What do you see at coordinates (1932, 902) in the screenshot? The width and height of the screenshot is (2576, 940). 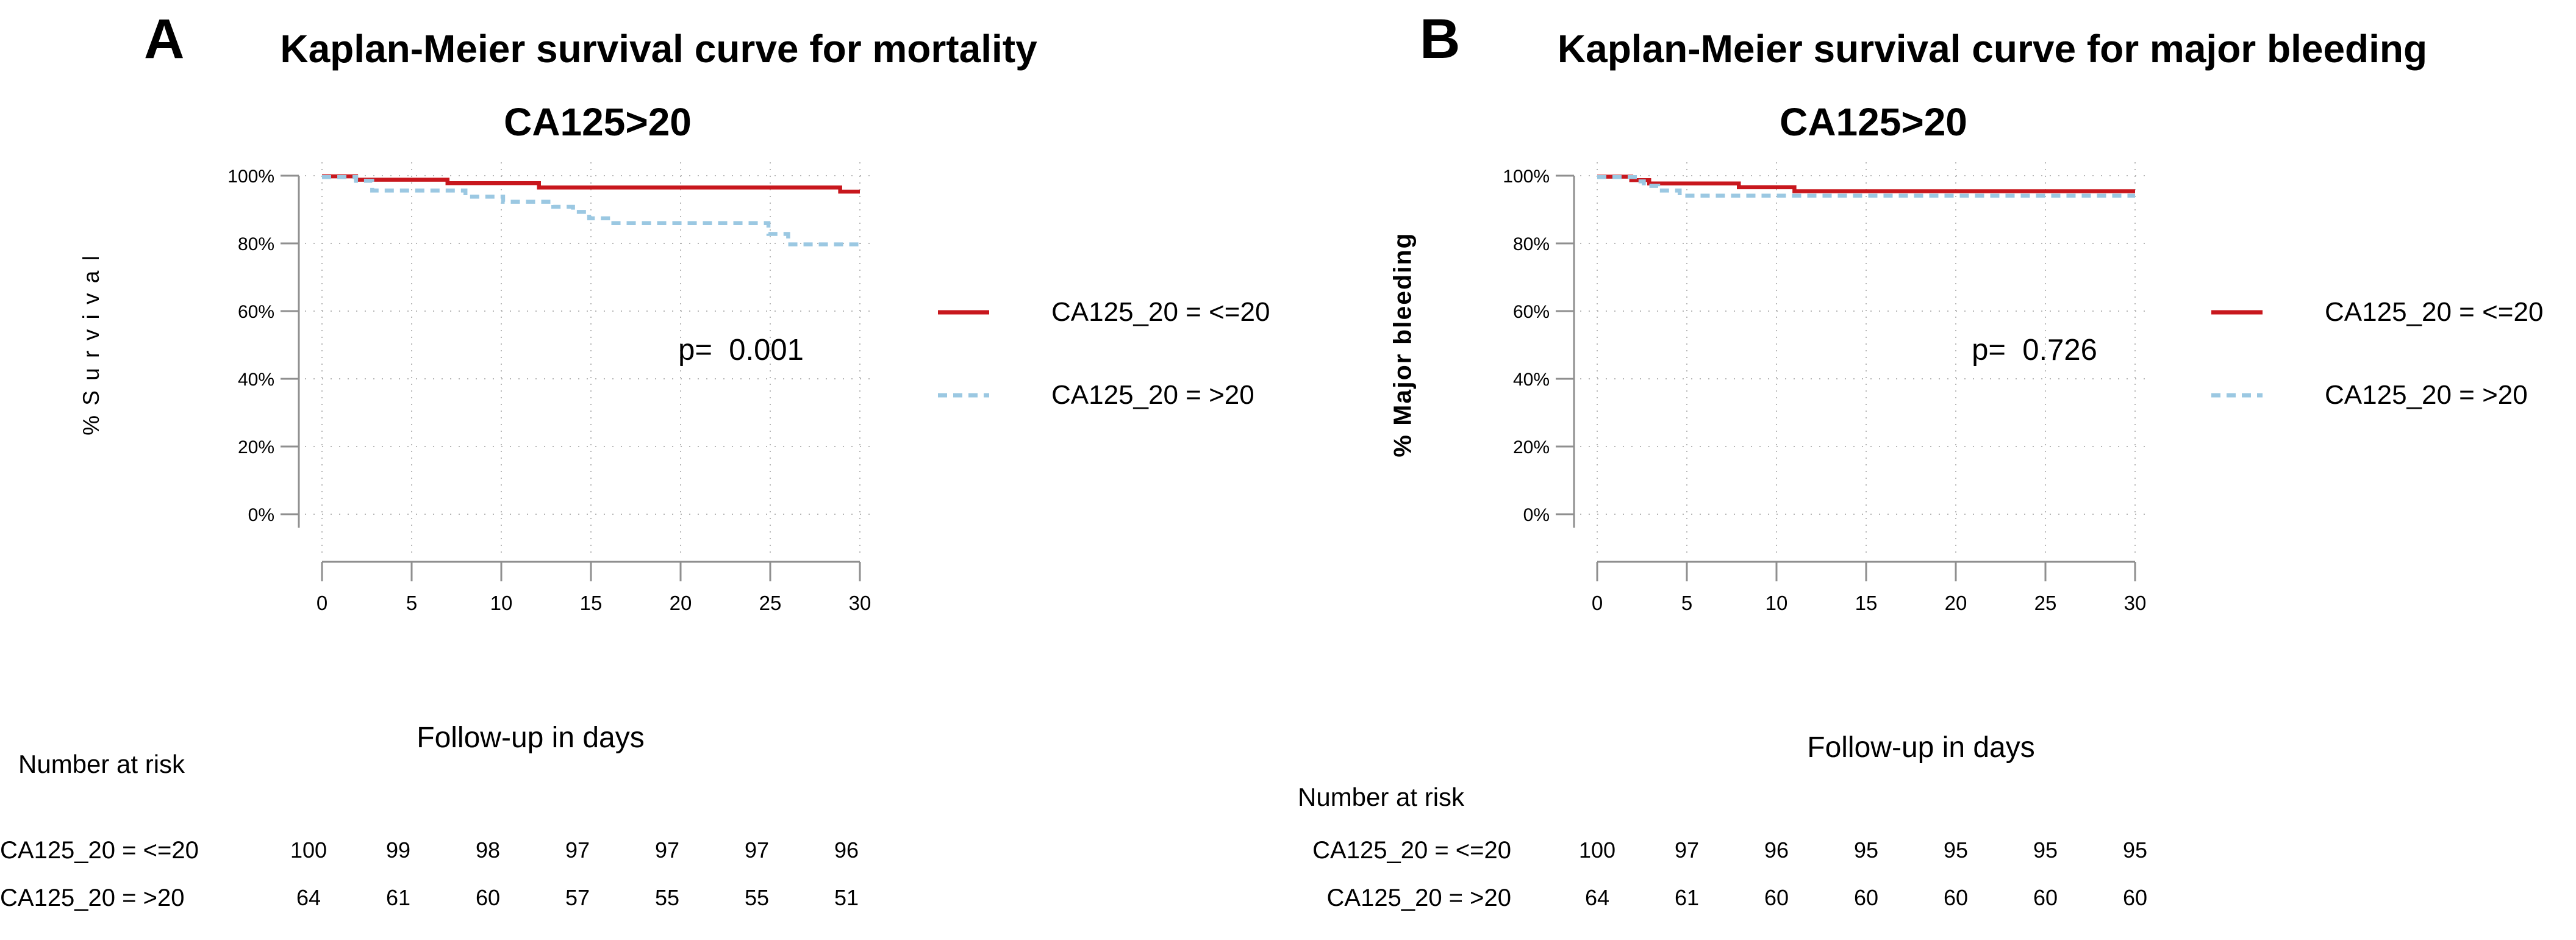 I see `risk-row-values: 64 61 60 60 60 60 60` at bounding box center [1932, 902].